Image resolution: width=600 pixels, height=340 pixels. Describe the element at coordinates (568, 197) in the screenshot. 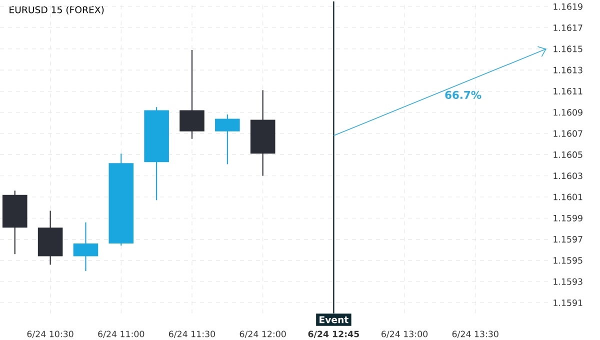

I see `y-tick-label: 1.1601` at that location.